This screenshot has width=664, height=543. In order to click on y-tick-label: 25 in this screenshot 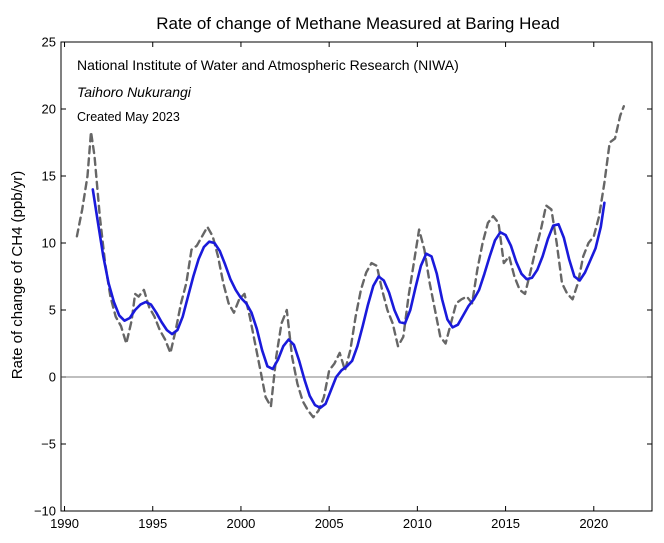, I will do `click(49, 42)`.